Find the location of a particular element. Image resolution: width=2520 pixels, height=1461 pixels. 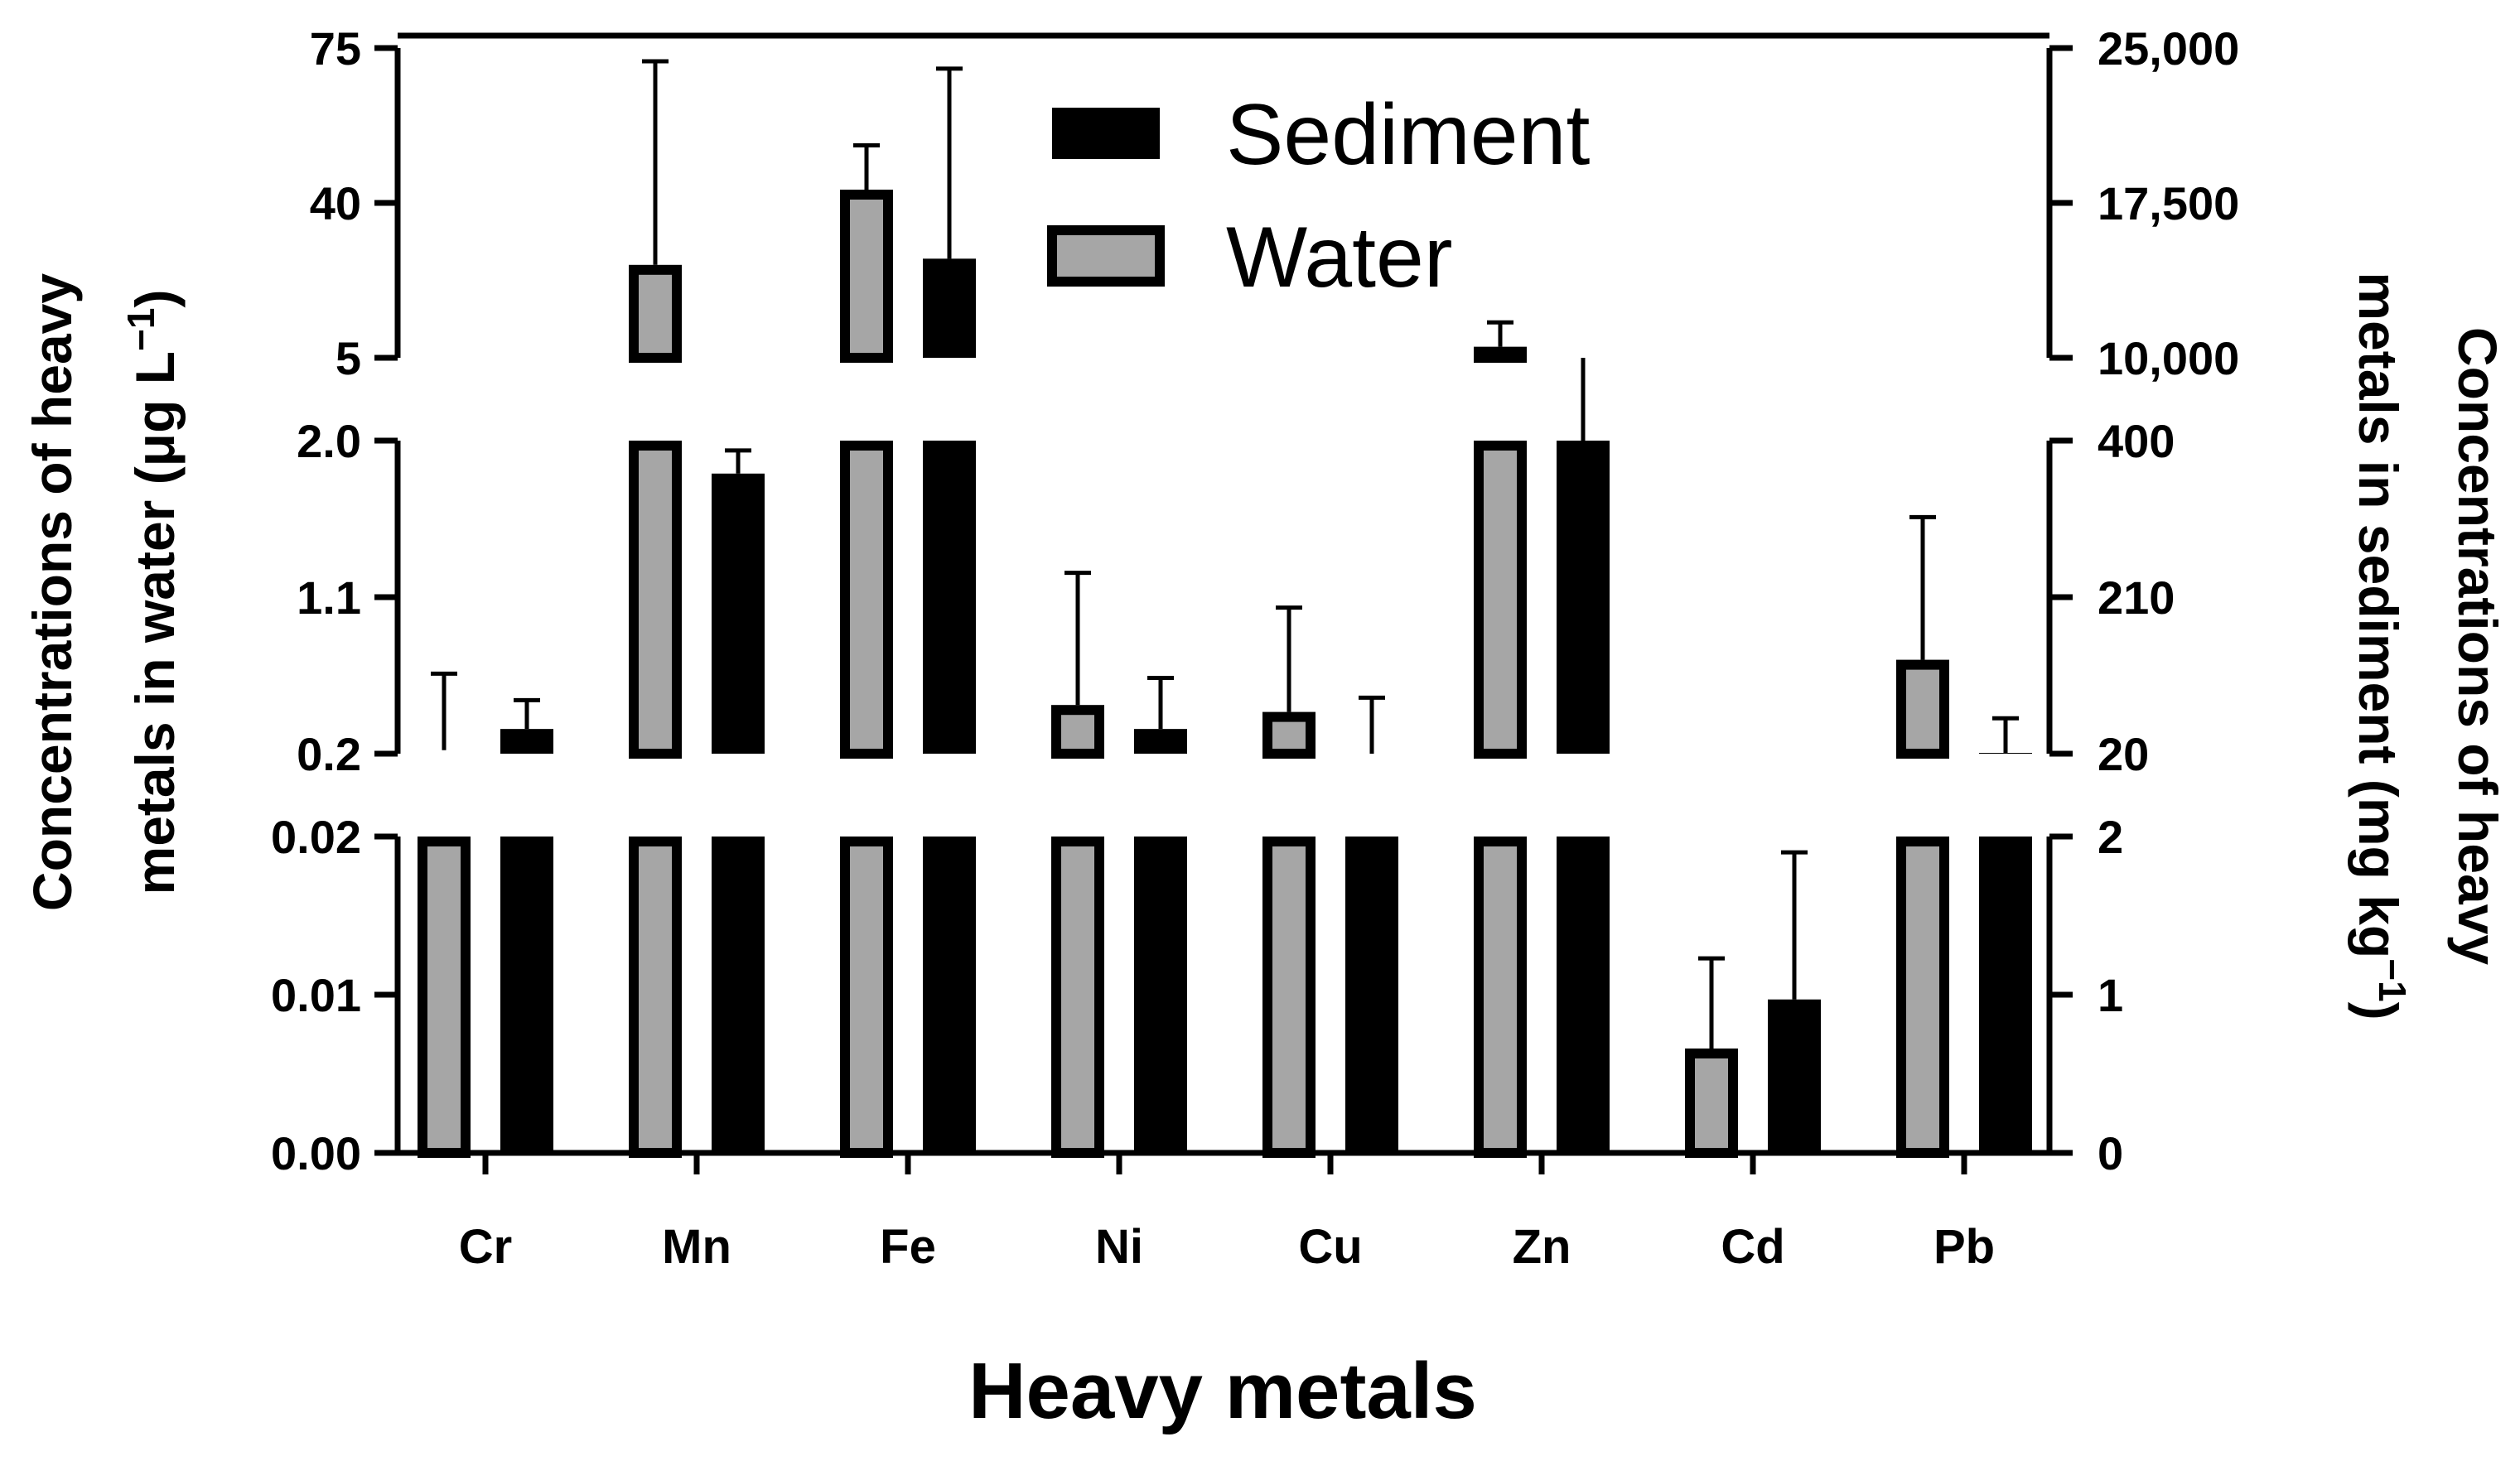

bar-water-mn-seg2 is located at coordinates (655, 313).